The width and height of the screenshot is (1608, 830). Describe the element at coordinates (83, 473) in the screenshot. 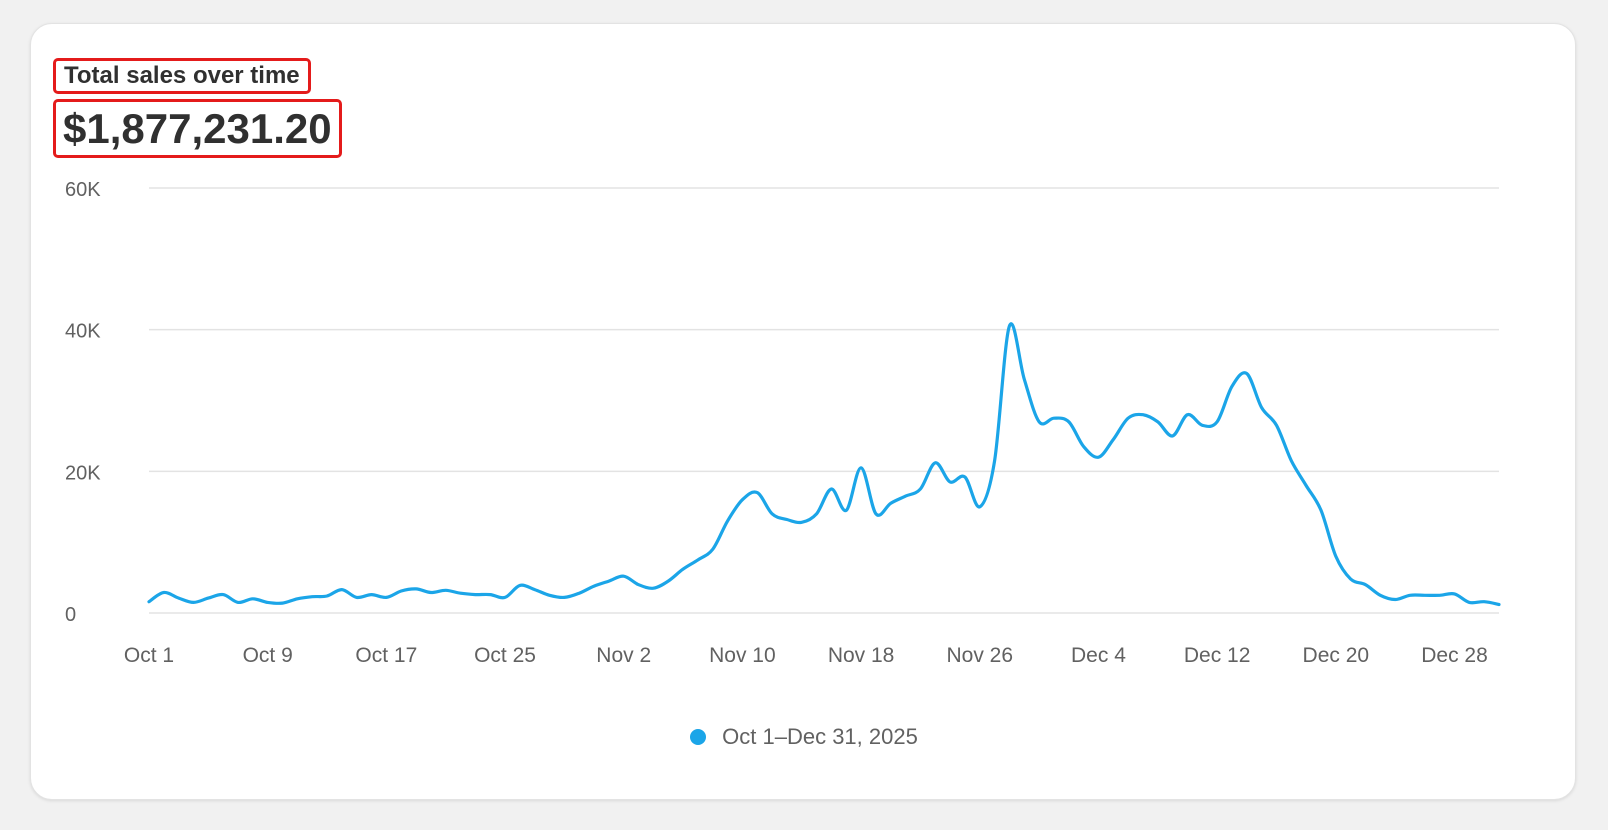

I see `y-tick-label: 20K` at that location.